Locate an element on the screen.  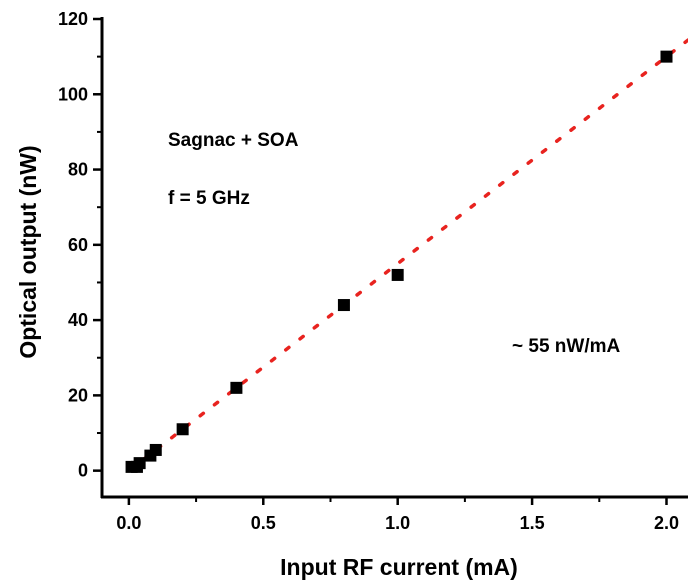
y-tick-label: 20 is located at coordinates (78, 395).